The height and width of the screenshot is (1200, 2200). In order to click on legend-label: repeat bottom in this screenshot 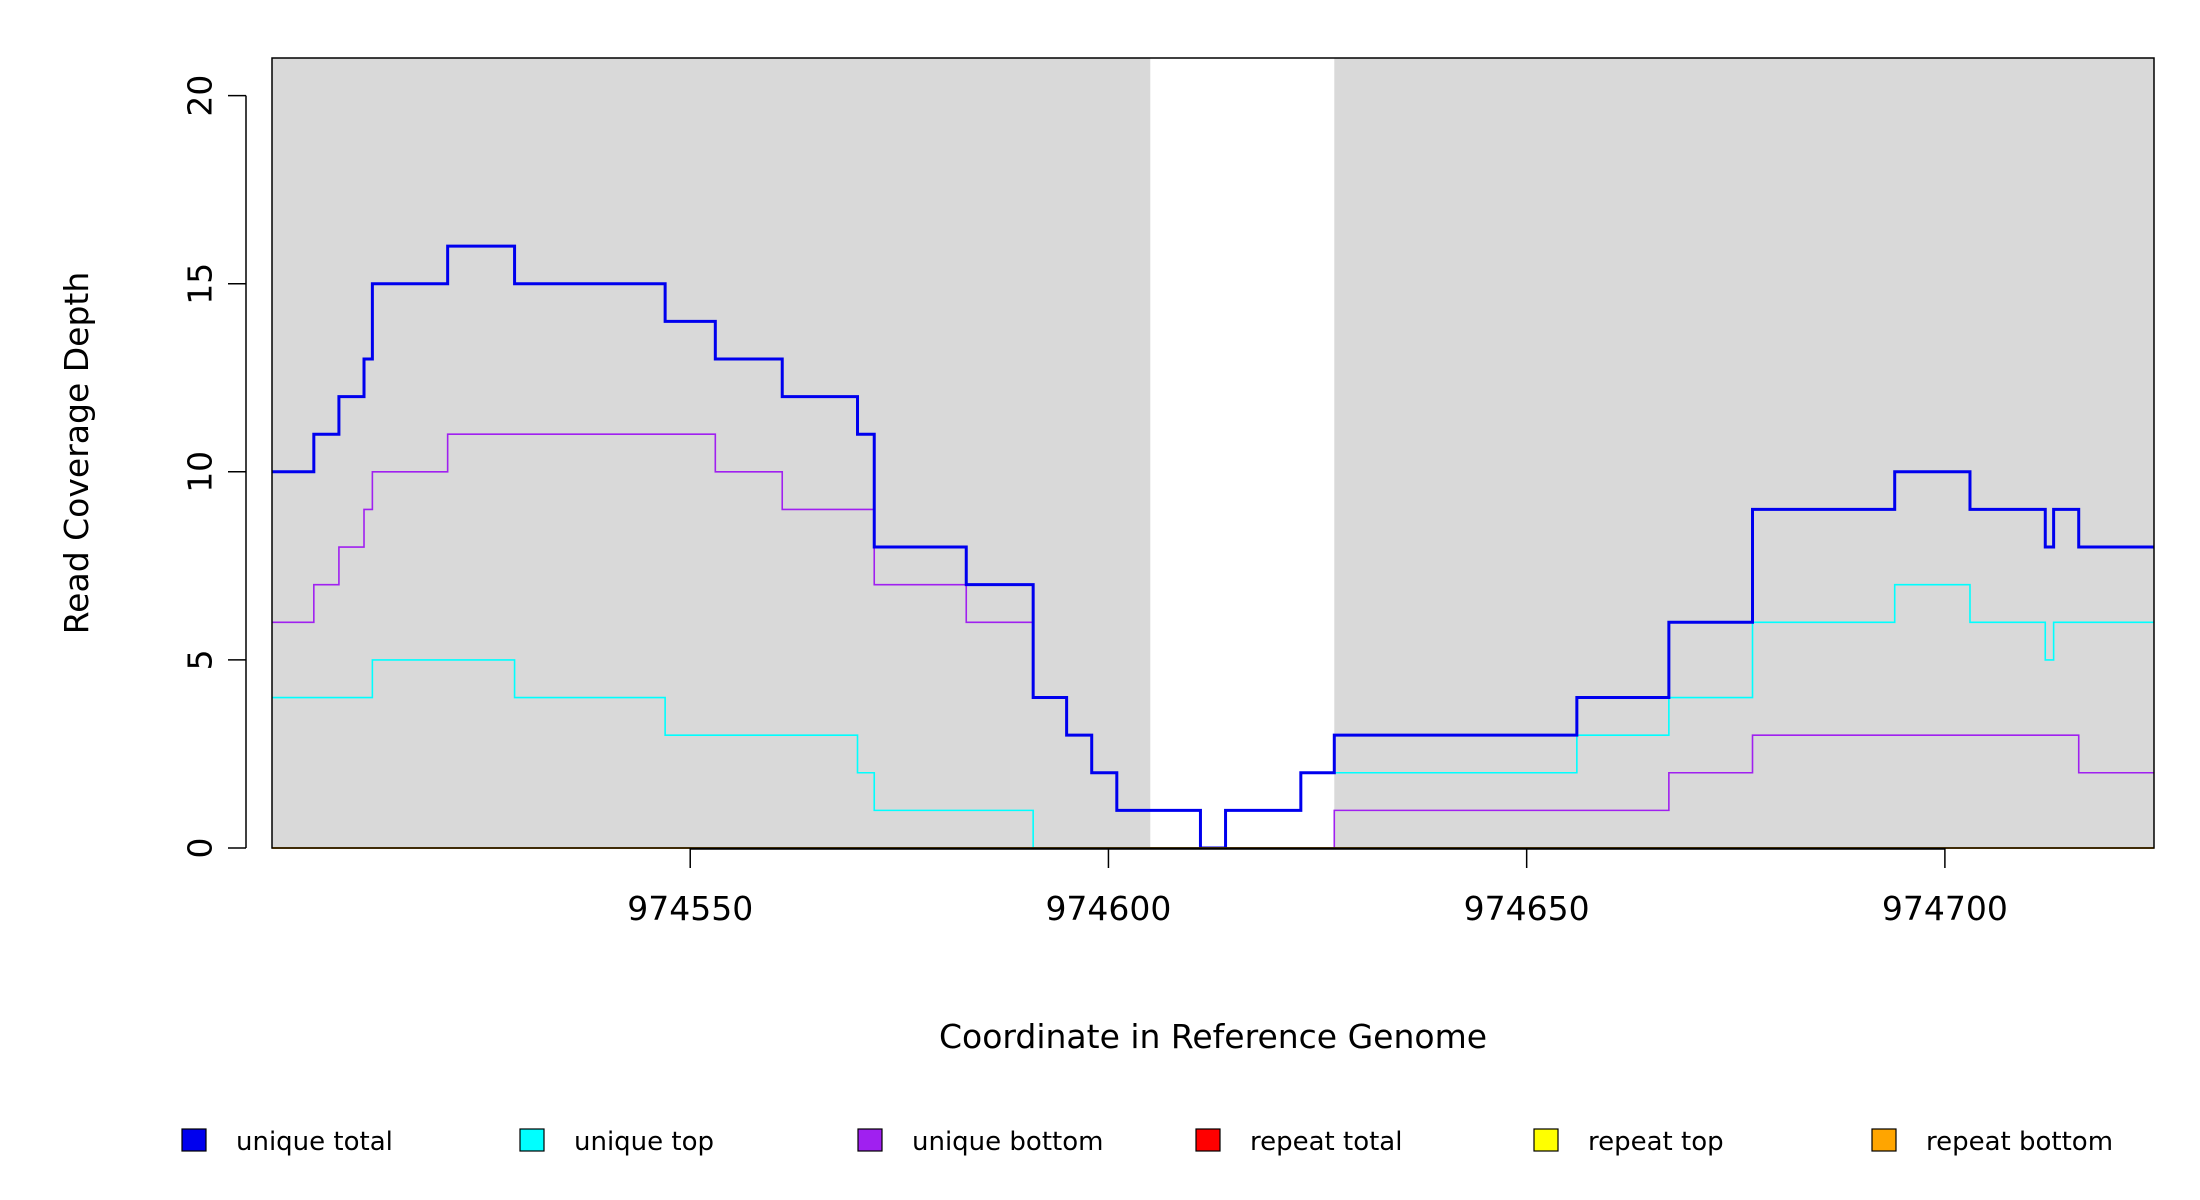, I will do `click(2019, 1142)`.